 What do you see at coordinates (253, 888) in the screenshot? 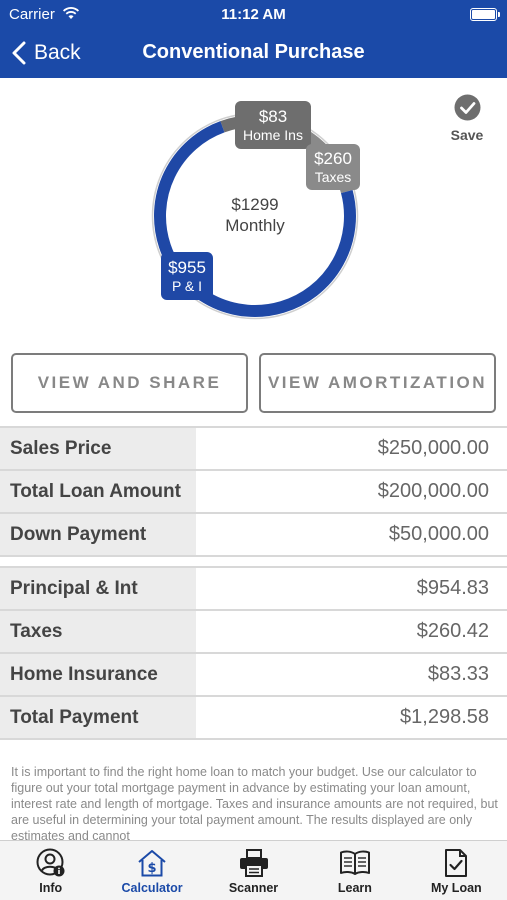
I see `tab-label: Scanner` at bounding box center [253, 888].